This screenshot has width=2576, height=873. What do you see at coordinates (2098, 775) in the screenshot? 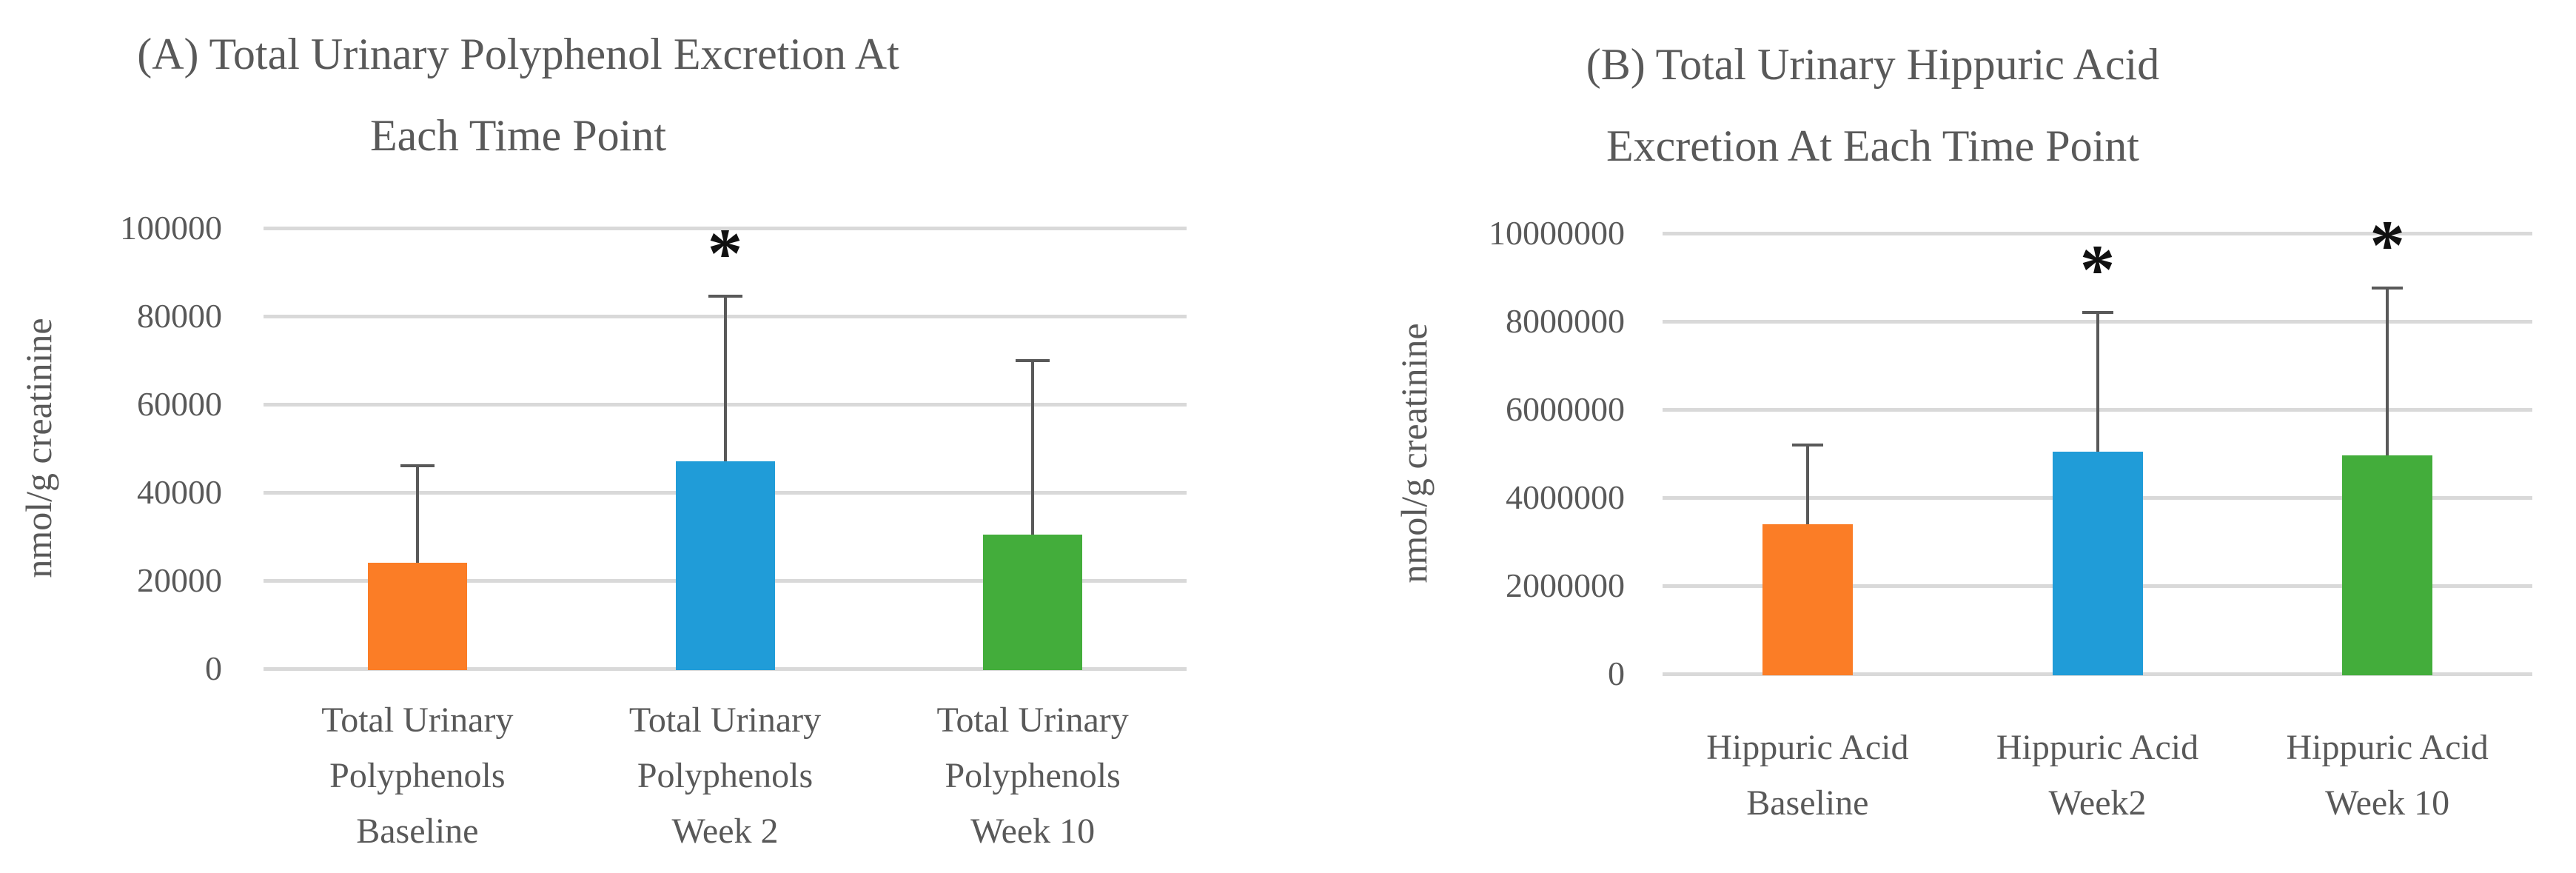
I see `x-category-label: Hippuric Acid Week2` at bounding box center [2098, 775].